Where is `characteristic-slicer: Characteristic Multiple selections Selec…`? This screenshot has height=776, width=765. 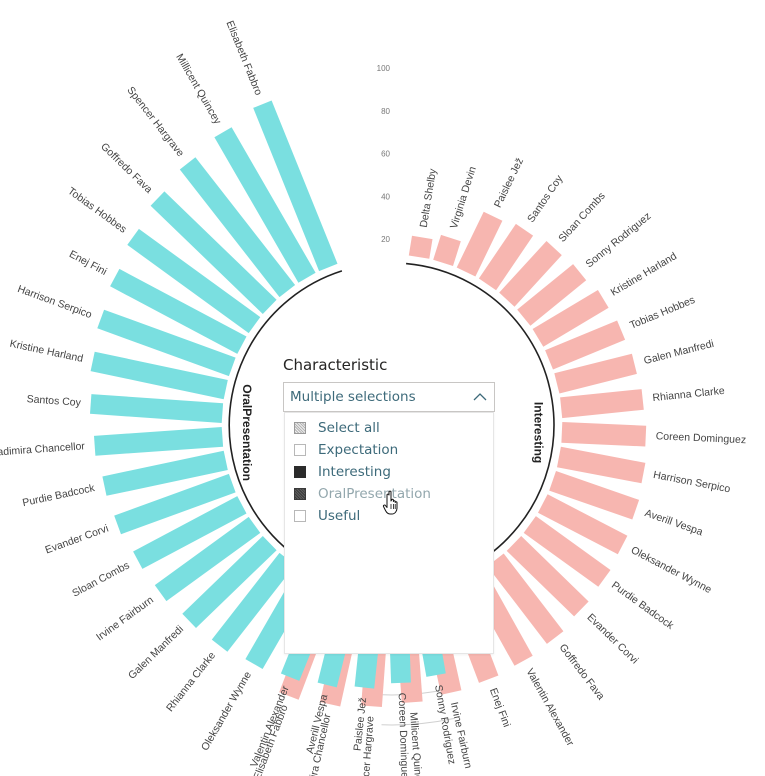
characteristic-slicer: Characteristic Multiple selections Selec… is located at coordinates (389, 502).